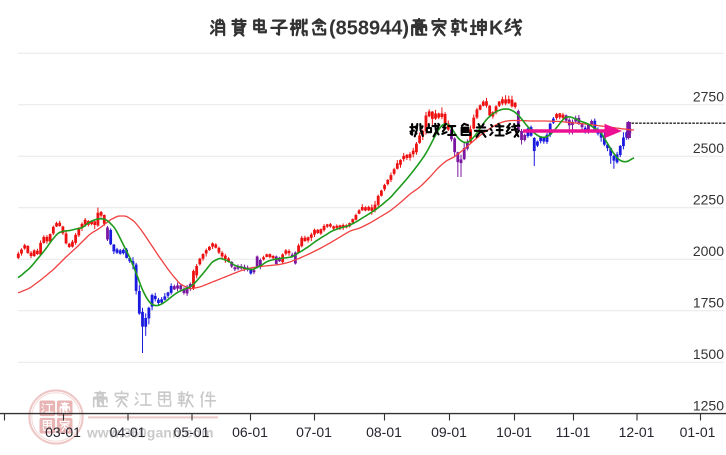 This screenshot has height=455, width=726. What do you see at coordinates (128, 432) in the screenshot?
I see `svg-text: 04-01` at bounding box center [128, 432].